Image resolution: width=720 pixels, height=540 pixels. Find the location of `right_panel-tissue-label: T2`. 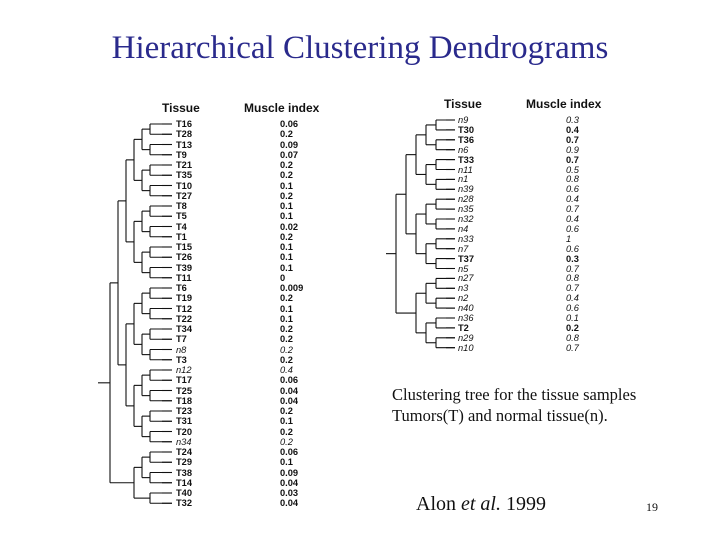

right_panel-tissue-label: T2 is located at coordinates (463, 327).